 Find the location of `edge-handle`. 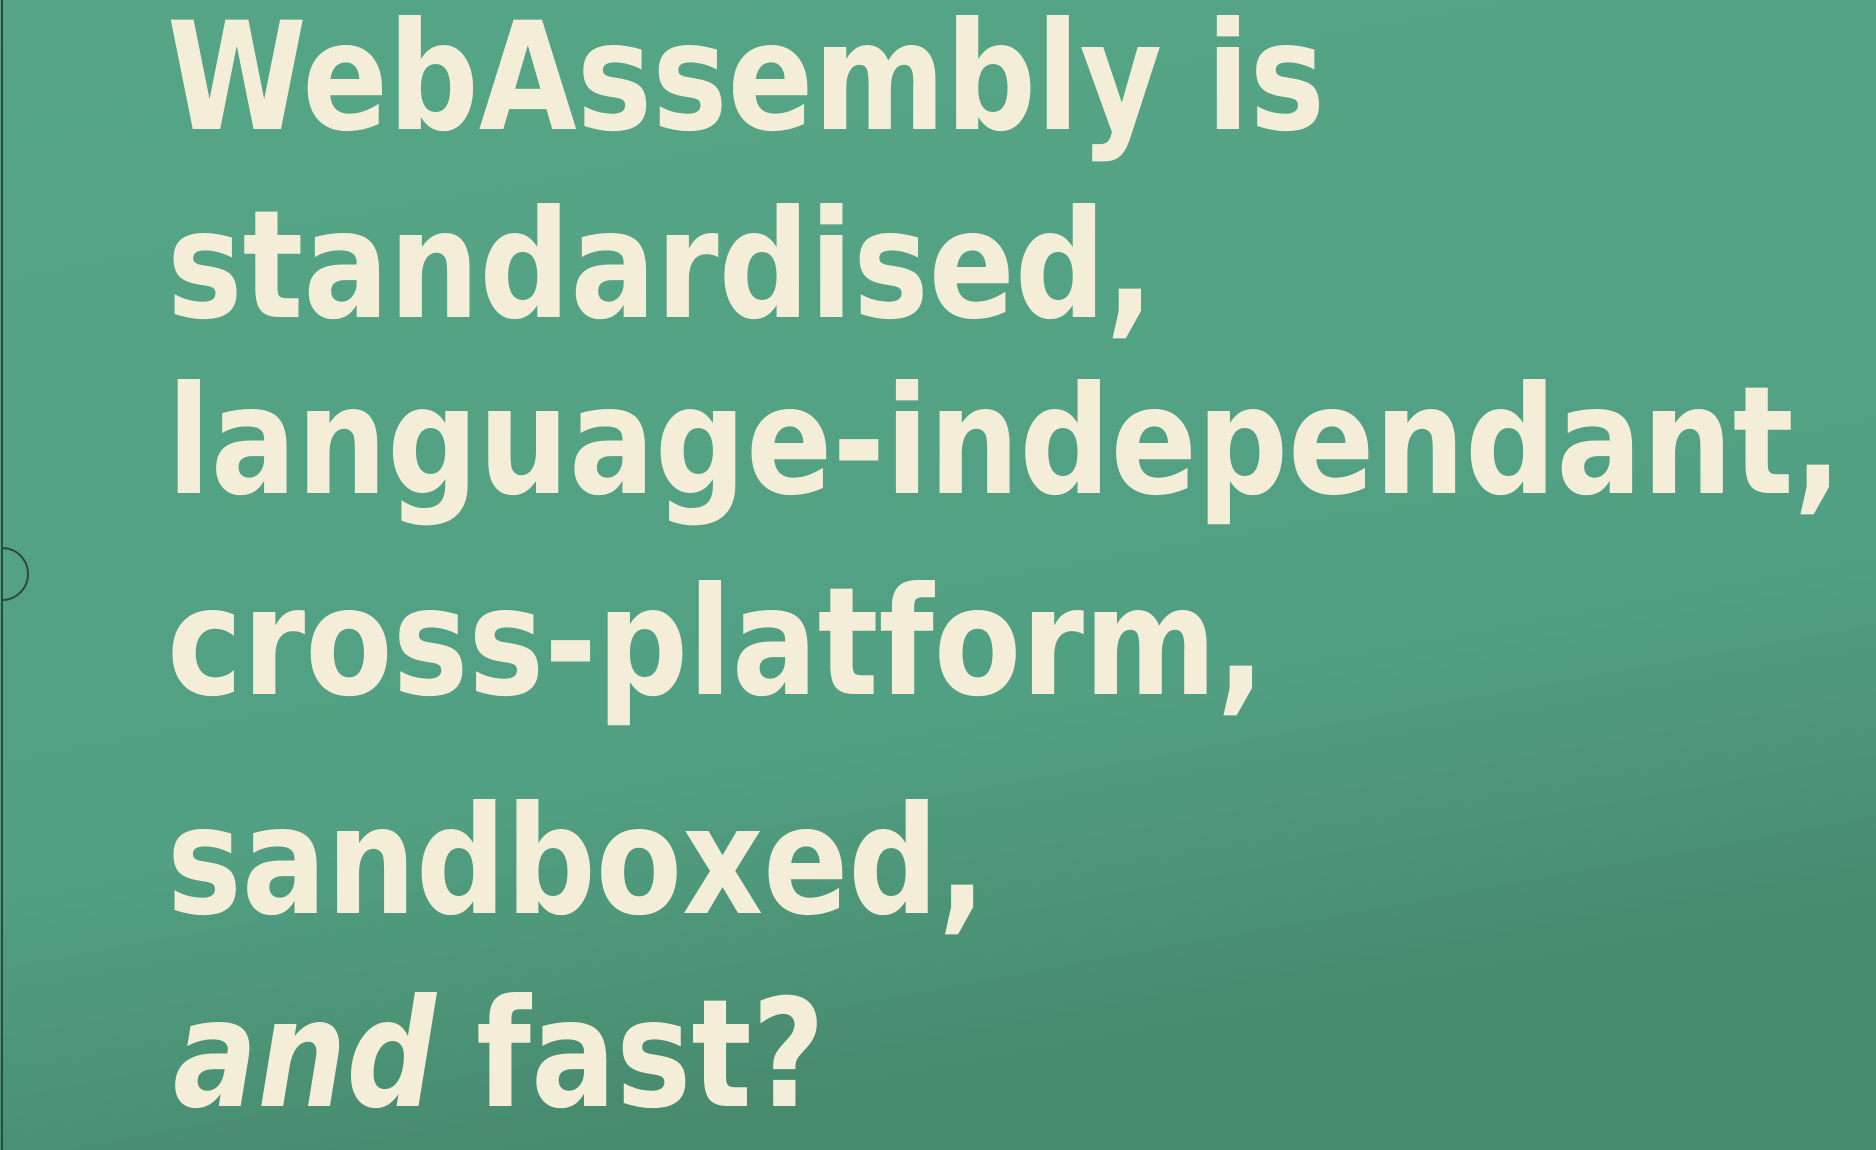

edge-handle is located at coordinates (15, 574).